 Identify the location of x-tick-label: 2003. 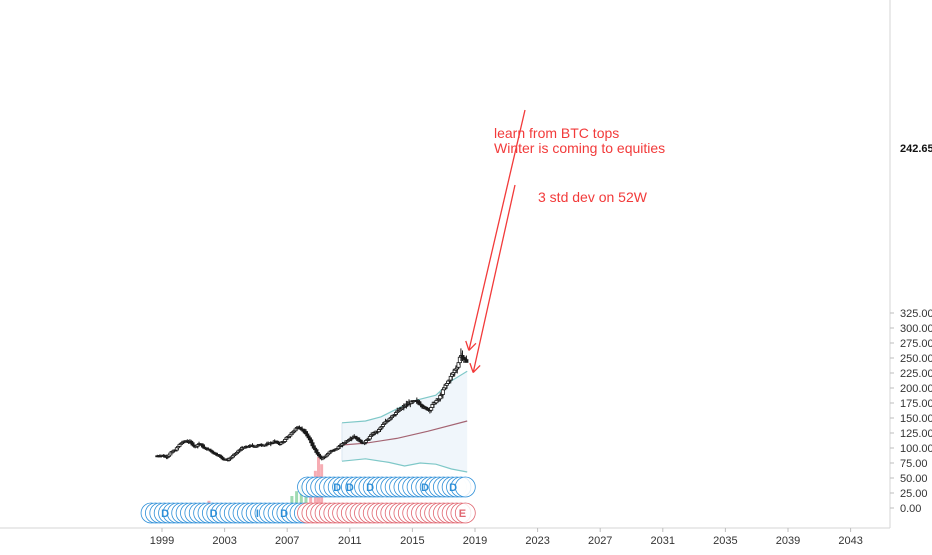
(224, 541).